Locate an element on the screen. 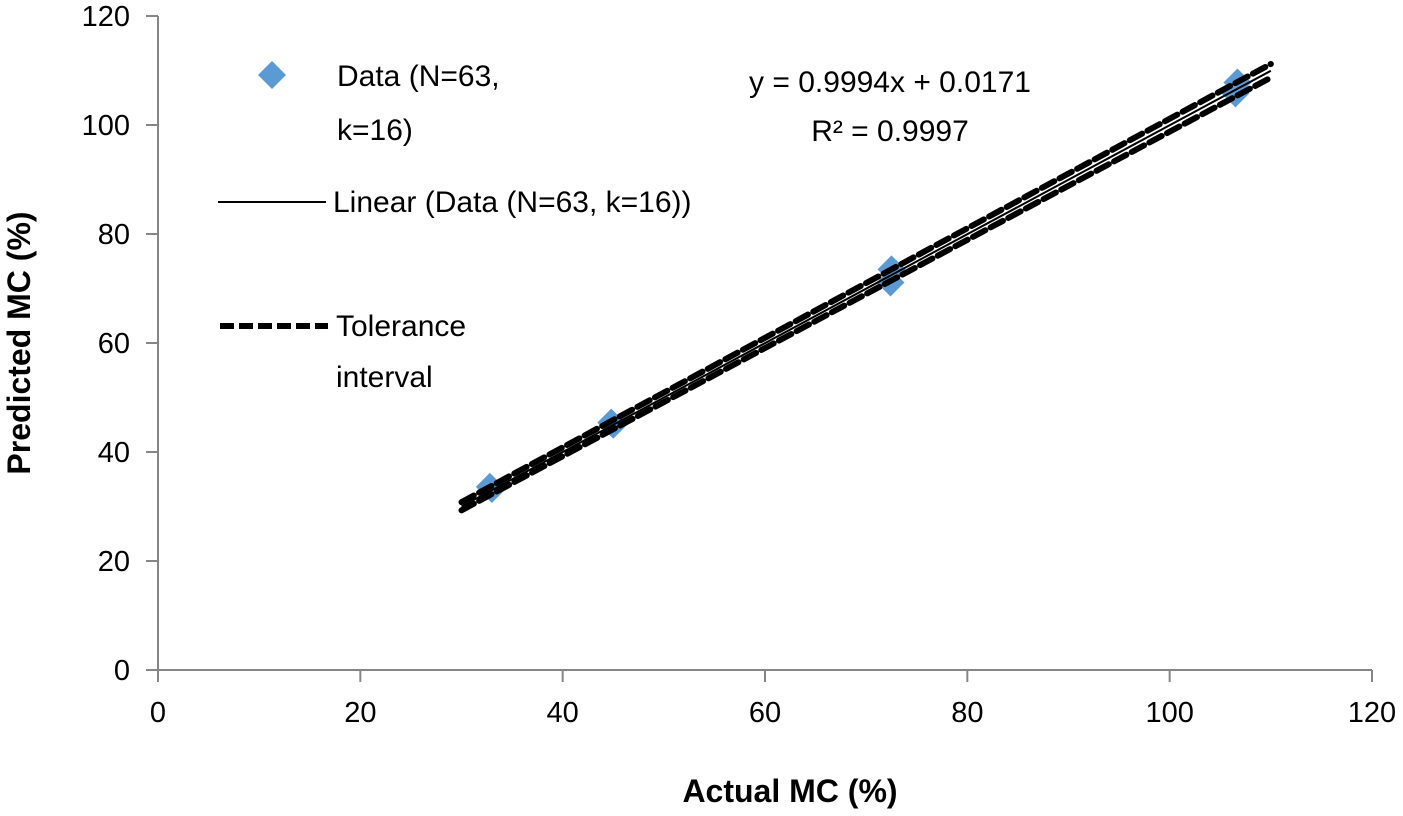  y-tick-label: 60 is located at coordinates (114, 344).